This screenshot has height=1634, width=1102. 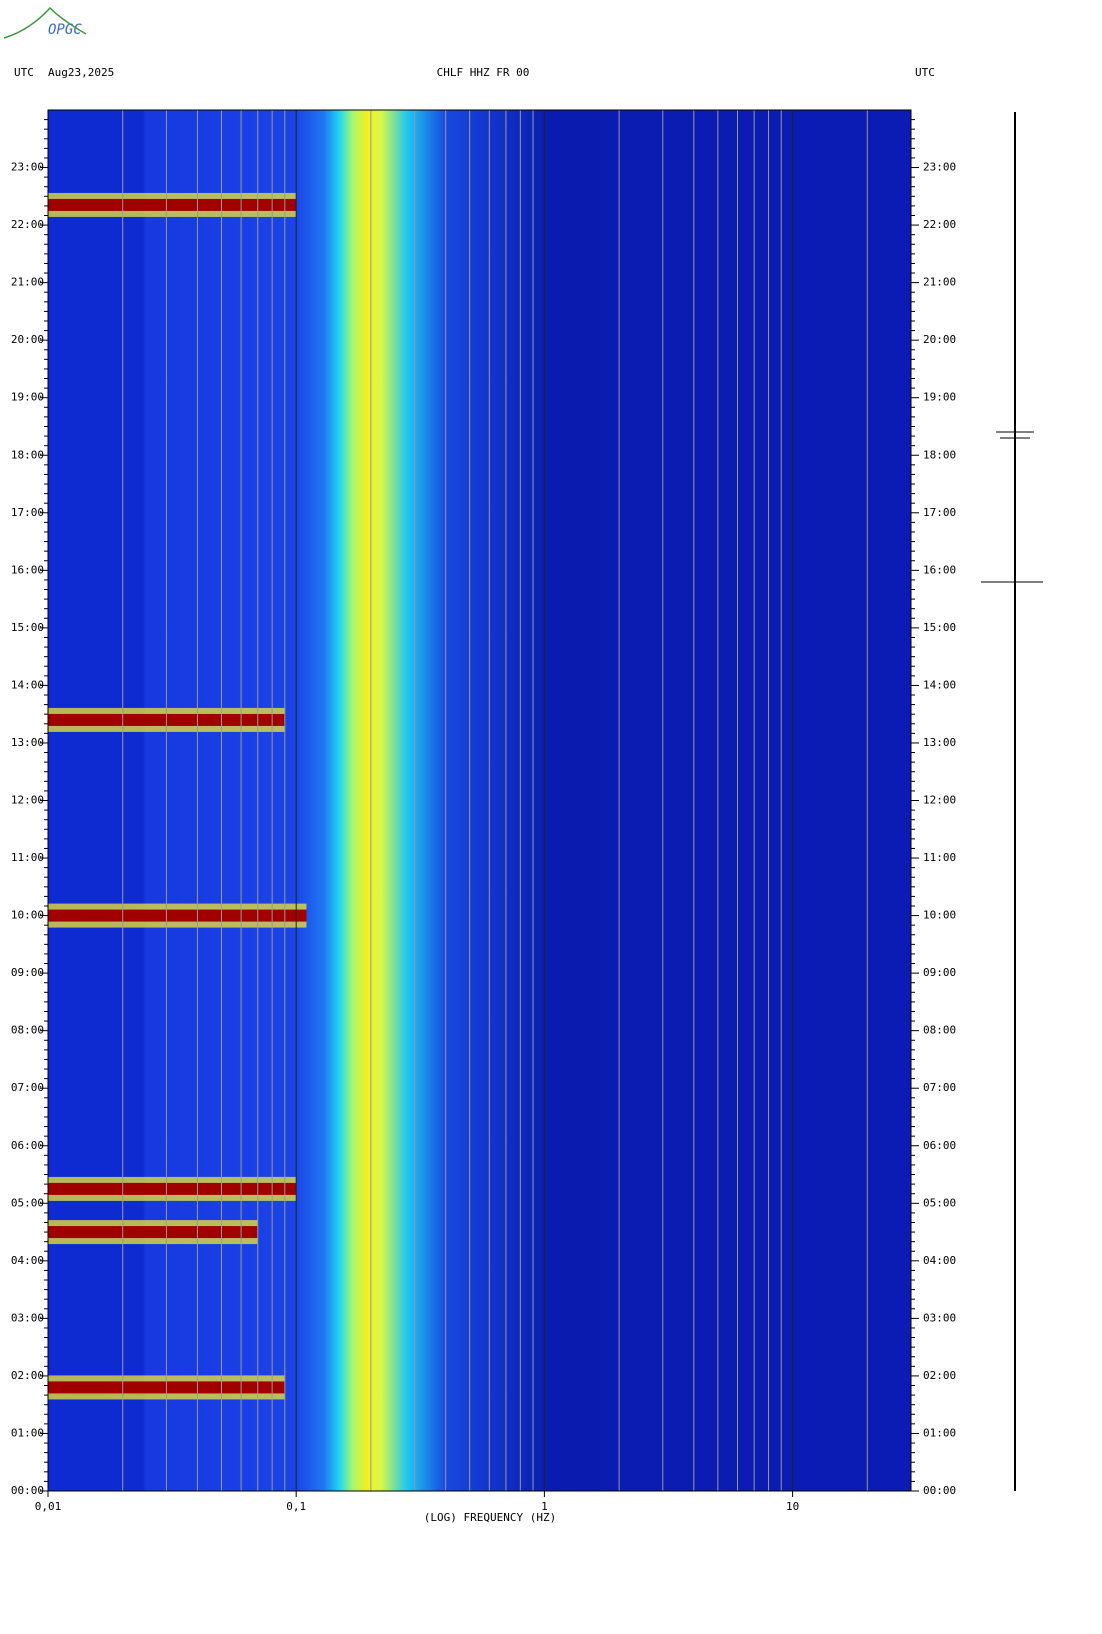 I want to click on y-tick-label-left: 05:00, so click(x=27, y=1202).